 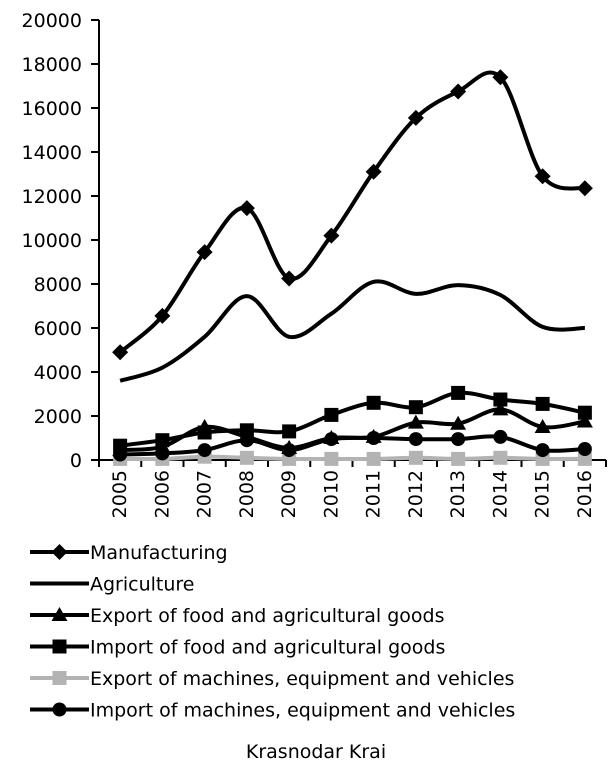 What do you see at coordinates (585, 494) in the screenshot?
I see `x-tick-label: 2016` at bounding box center [585, 494].